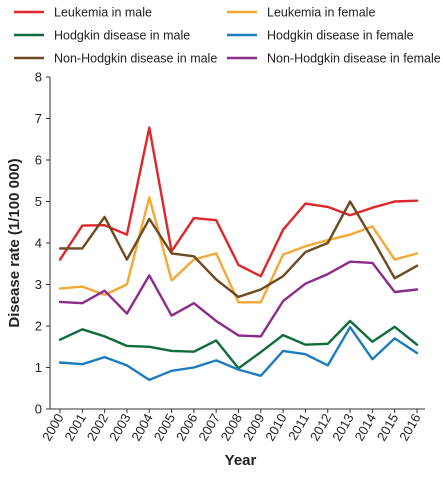  What do you see at coordinates (141, 427) in the screenshot?
I see `x-tick-label: 2004` at bounding box center [141, 427].